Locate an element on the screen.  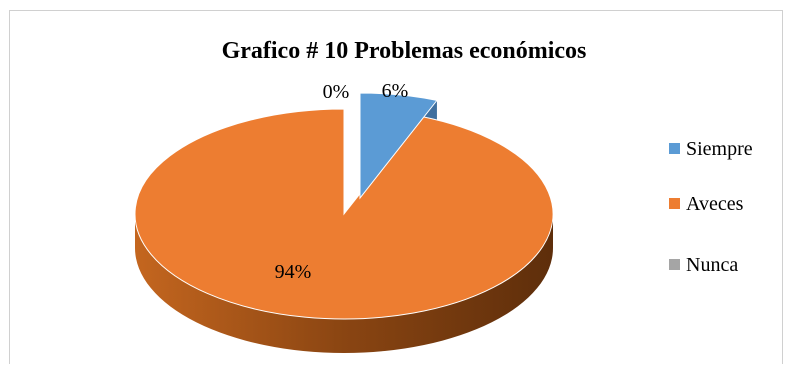
legend-swatch-siempre is located at coordinates (674, 148).